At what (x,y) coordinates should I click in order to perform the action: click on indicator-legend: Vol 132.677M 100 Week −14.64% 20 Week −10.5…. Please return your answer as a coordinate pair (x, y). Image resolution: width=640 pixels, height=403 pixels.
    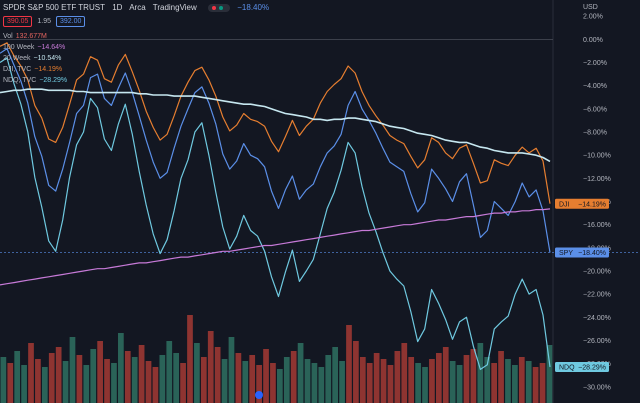
    Looking at the image, I should click on (35, 58).